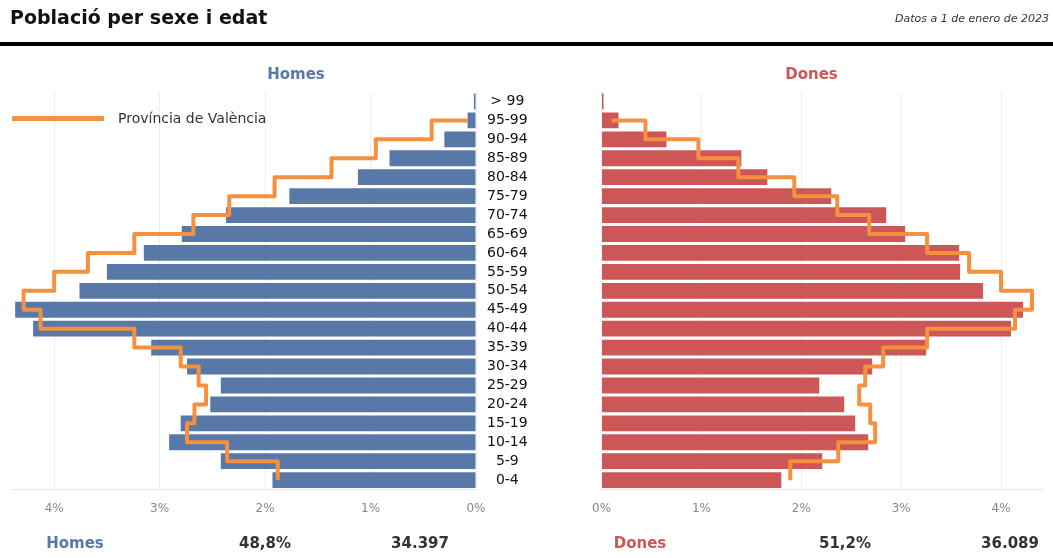 The image size is (1053, 558). Describe the element at coordinates (1010, 543) in the screenshot. I see `text: 36.089` at that location.